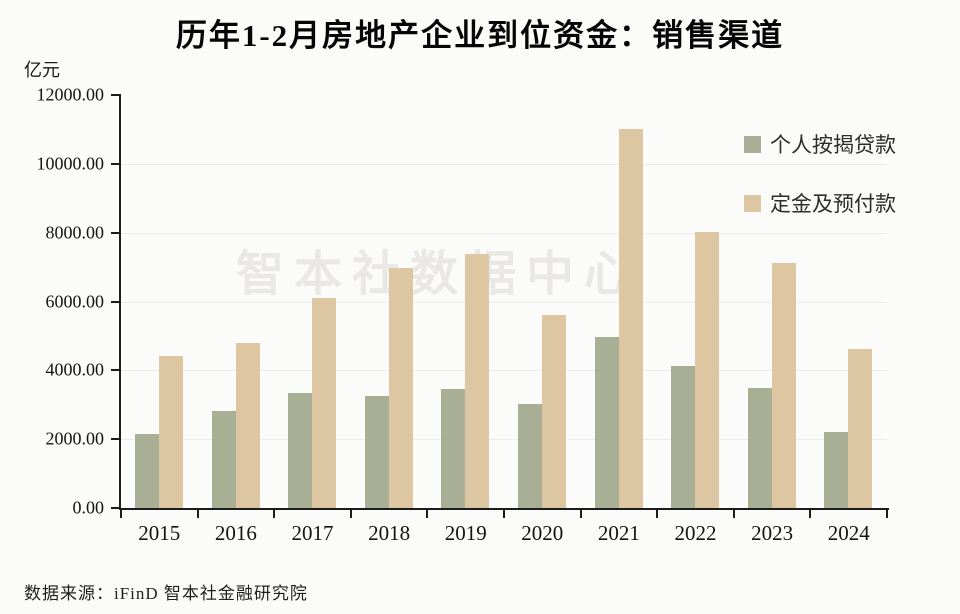  What do you see at coordinates (312, 533) in the screenshot?
I see `x-axis-label-2017: 2017` at bounding box center [312, 533].